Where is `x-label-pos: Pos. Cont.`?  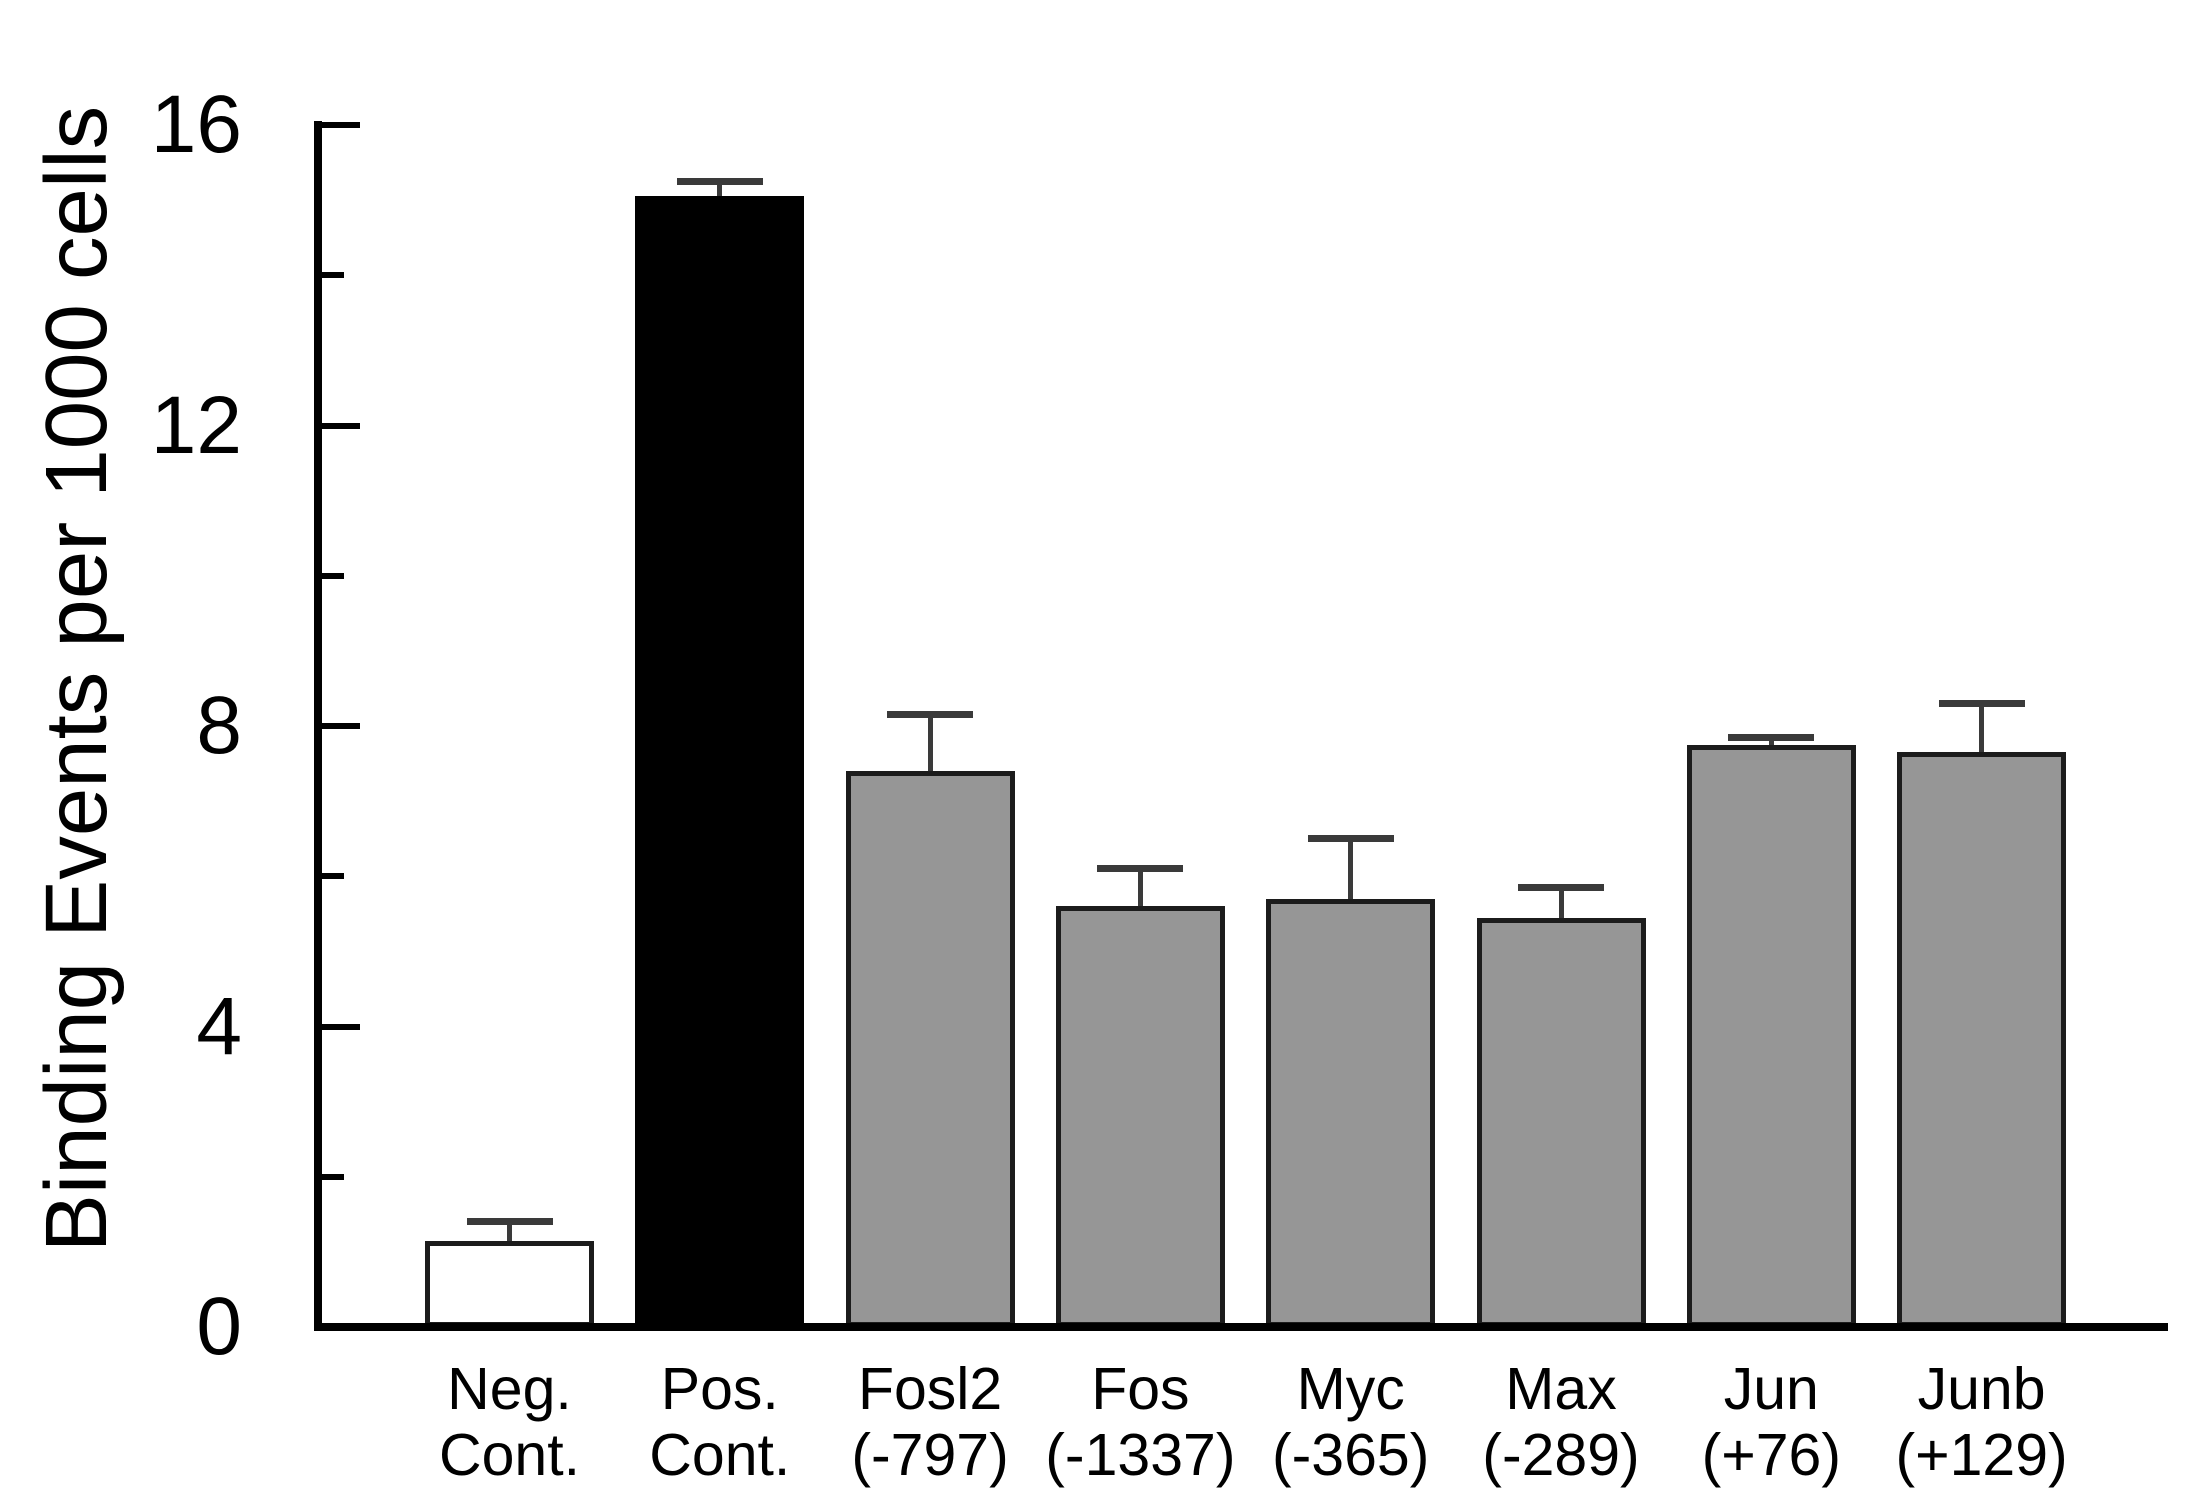
x-label-pos: Pos. Cont. is located at coordinates (720, 1422).